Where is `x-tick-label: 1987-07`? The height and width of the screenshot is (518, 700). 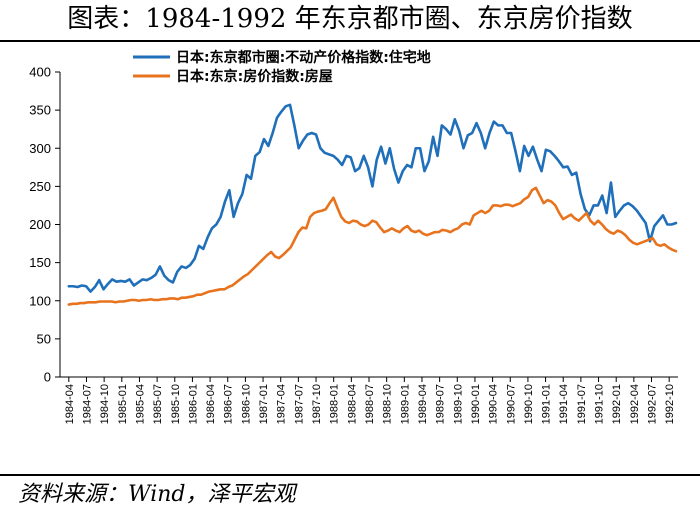 x-tick-label: 1987-07 is located at coordinates (299, 404).